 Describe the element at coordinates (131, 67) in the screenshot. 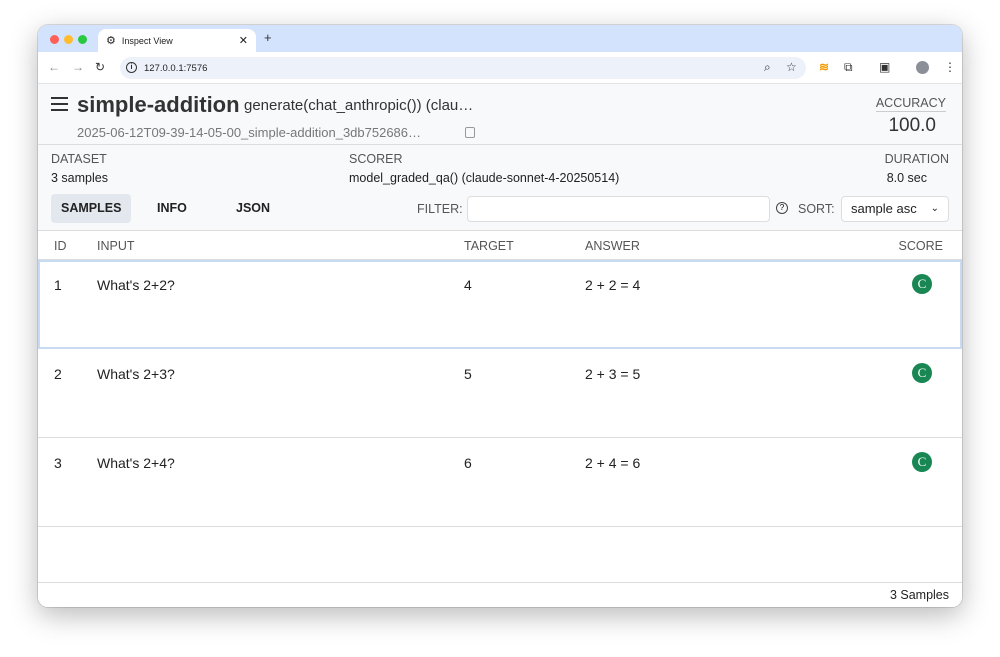

I see `site-info-icon: i` at that location.